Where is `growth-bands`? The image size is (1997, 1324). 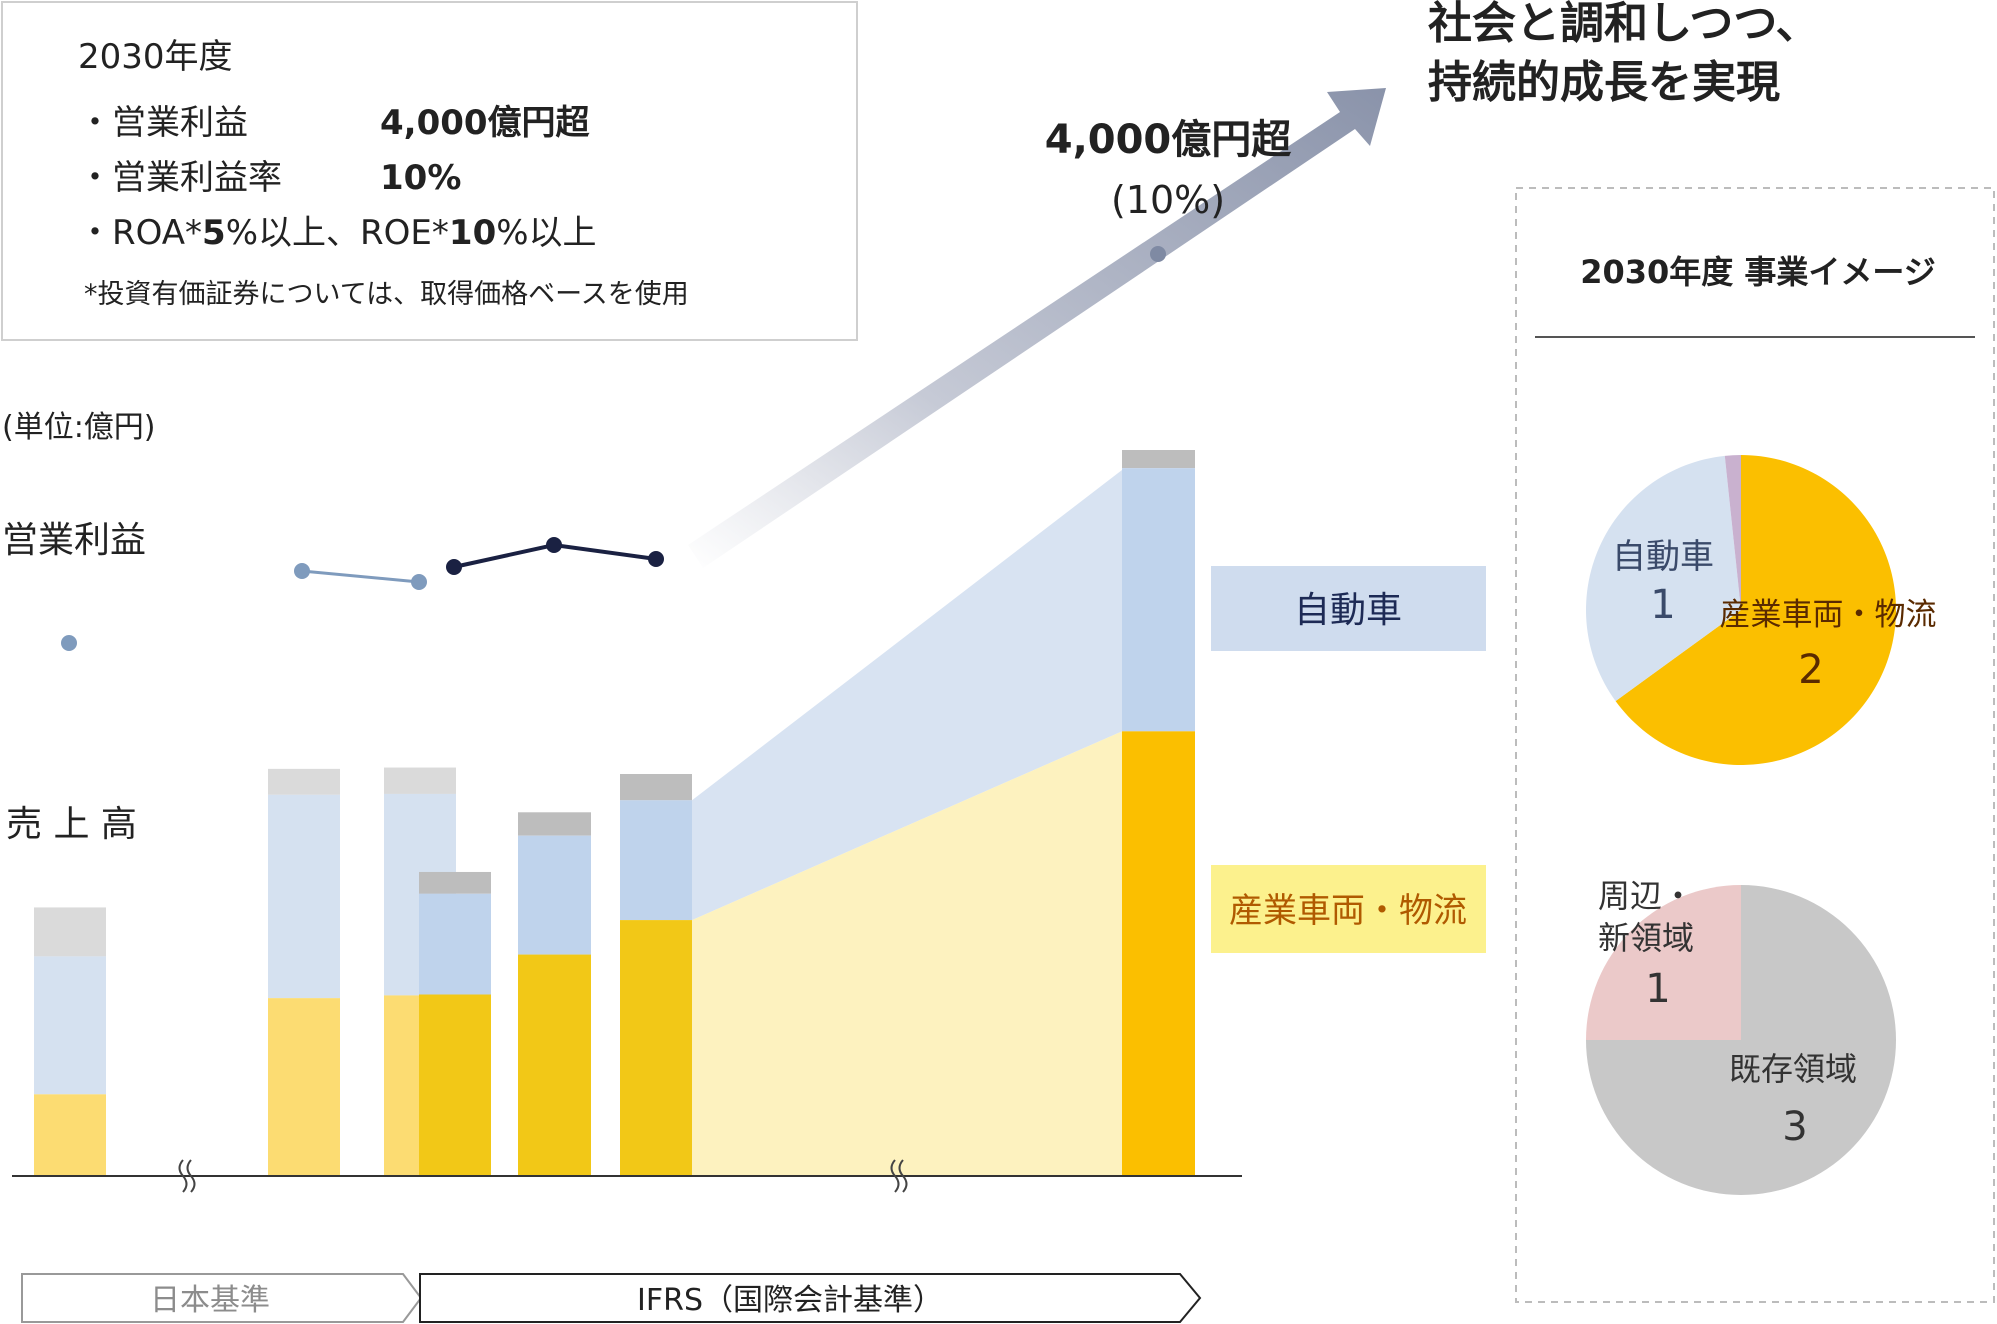
growth-bands is located at coordinates (907, 823).